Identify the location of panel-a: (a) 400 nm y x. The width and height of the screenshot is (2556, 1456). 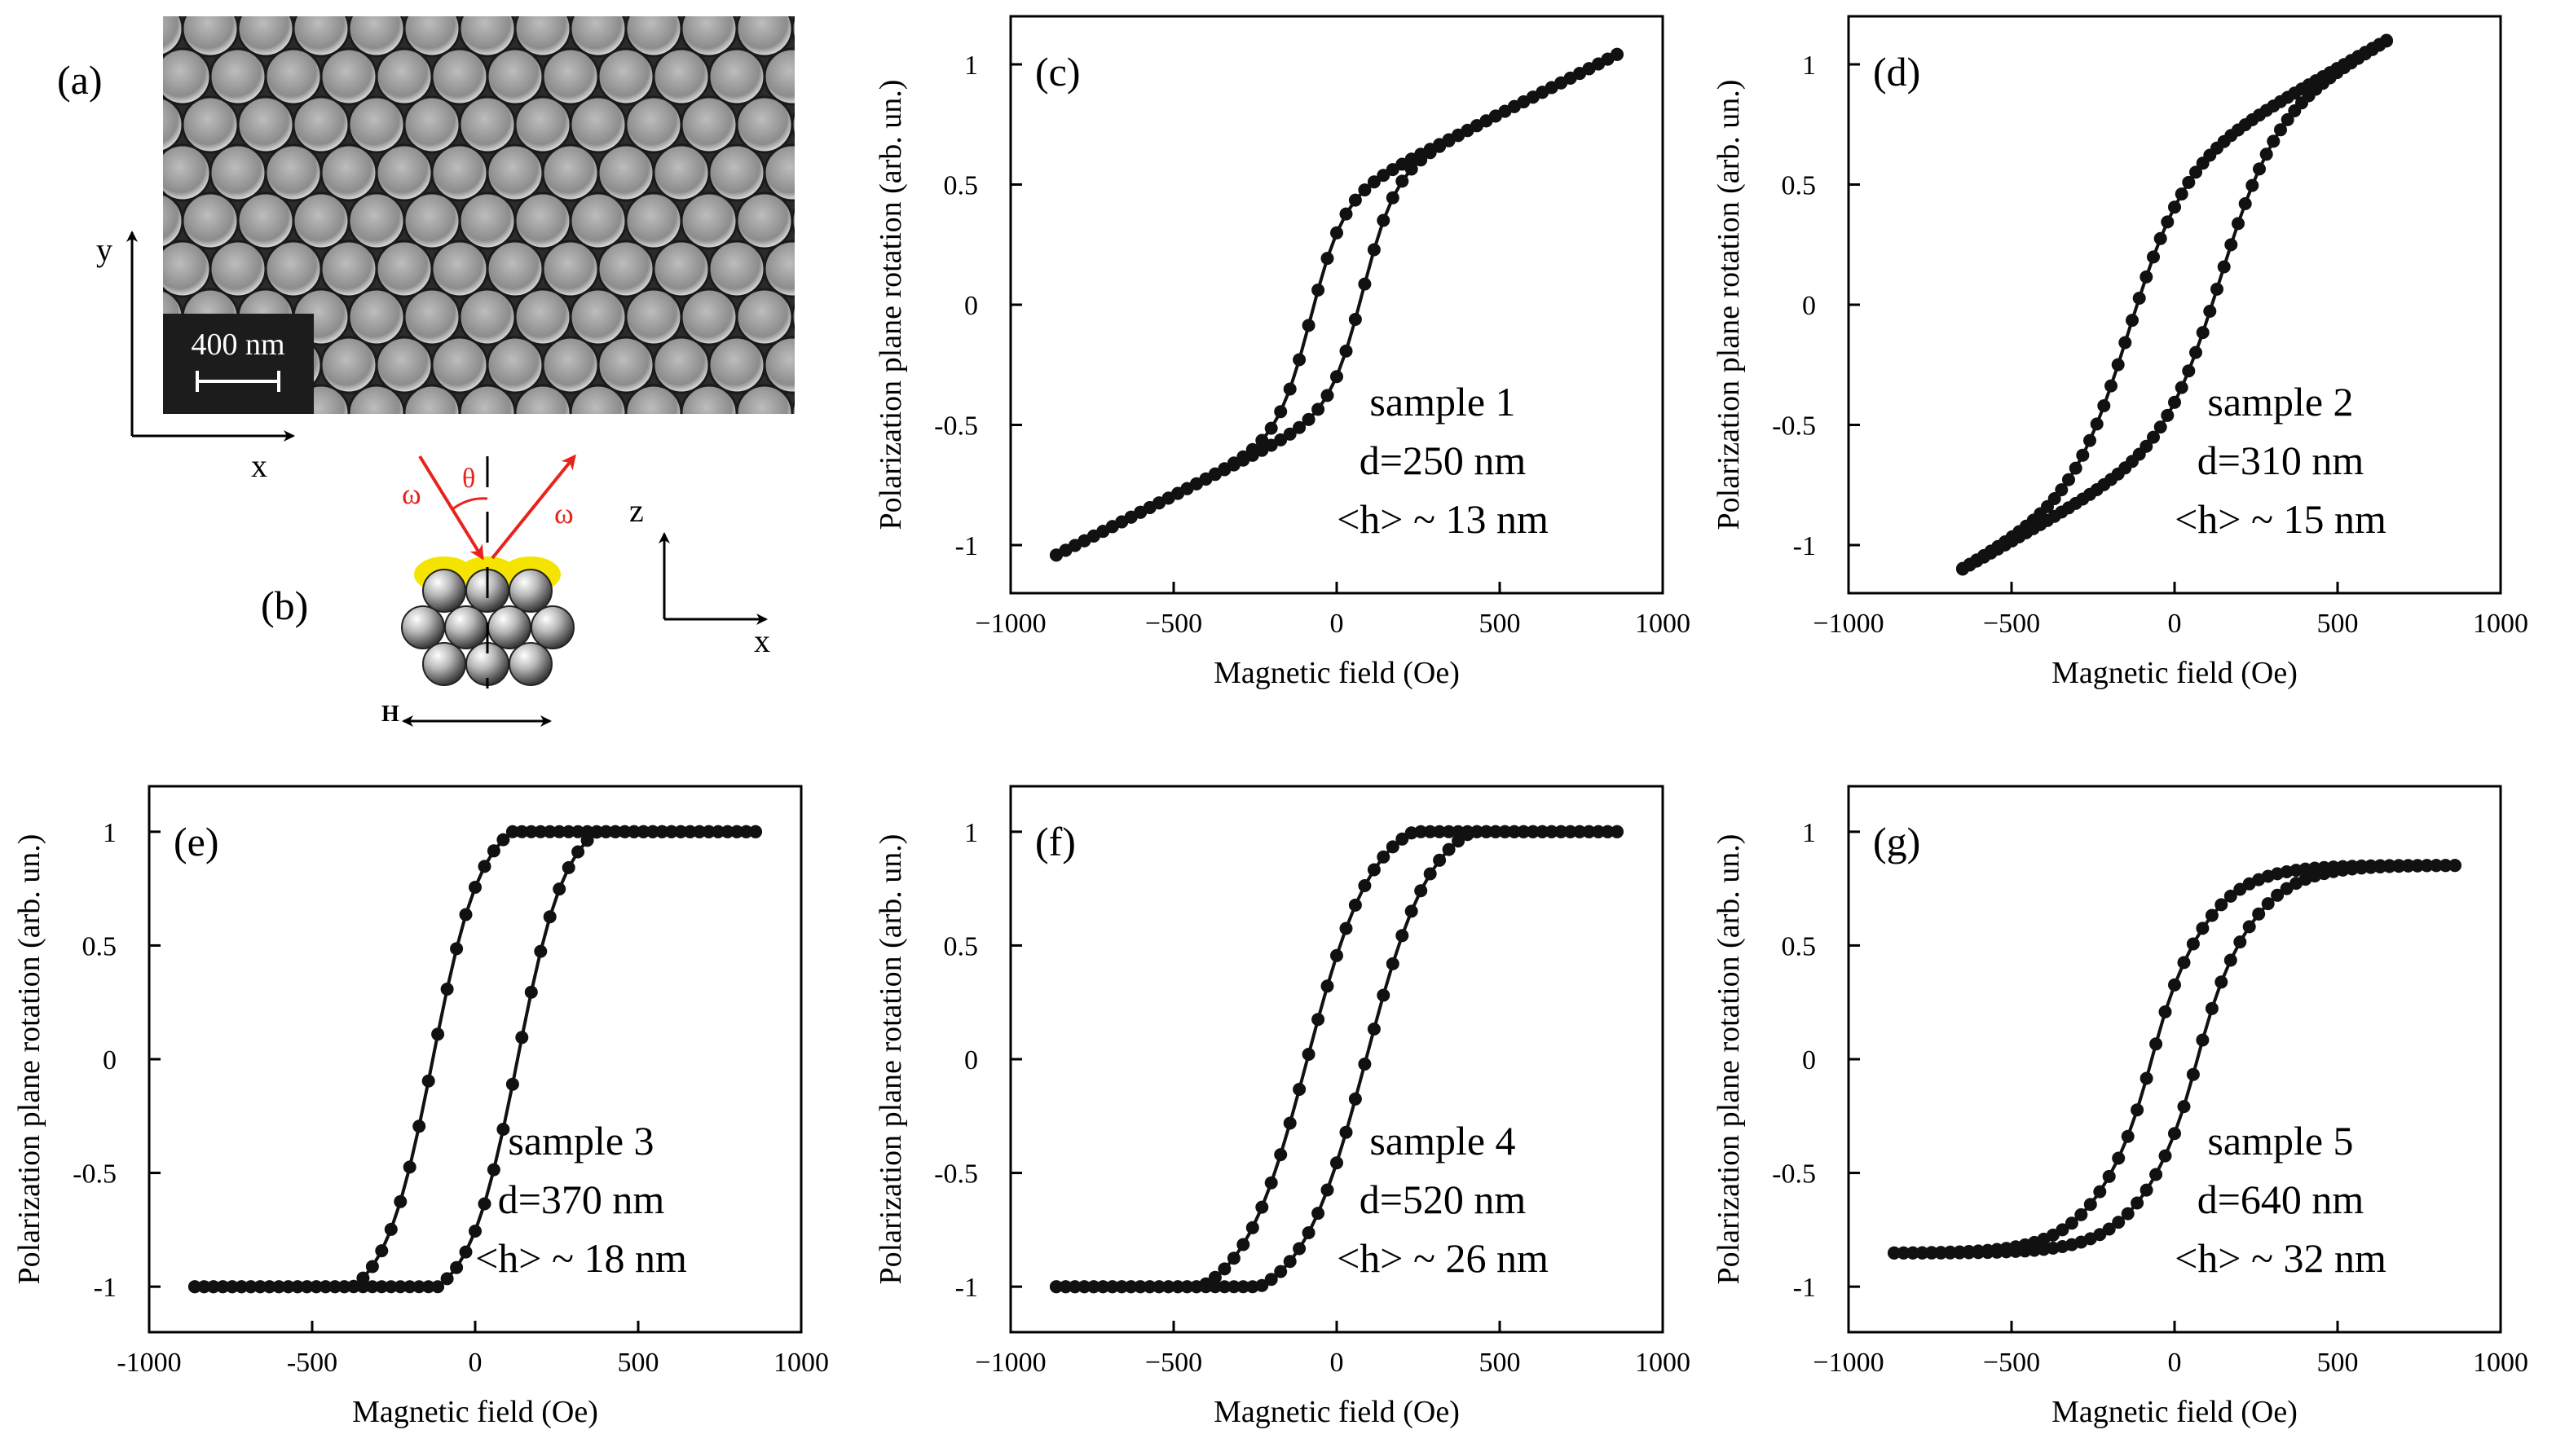
(466, 252).